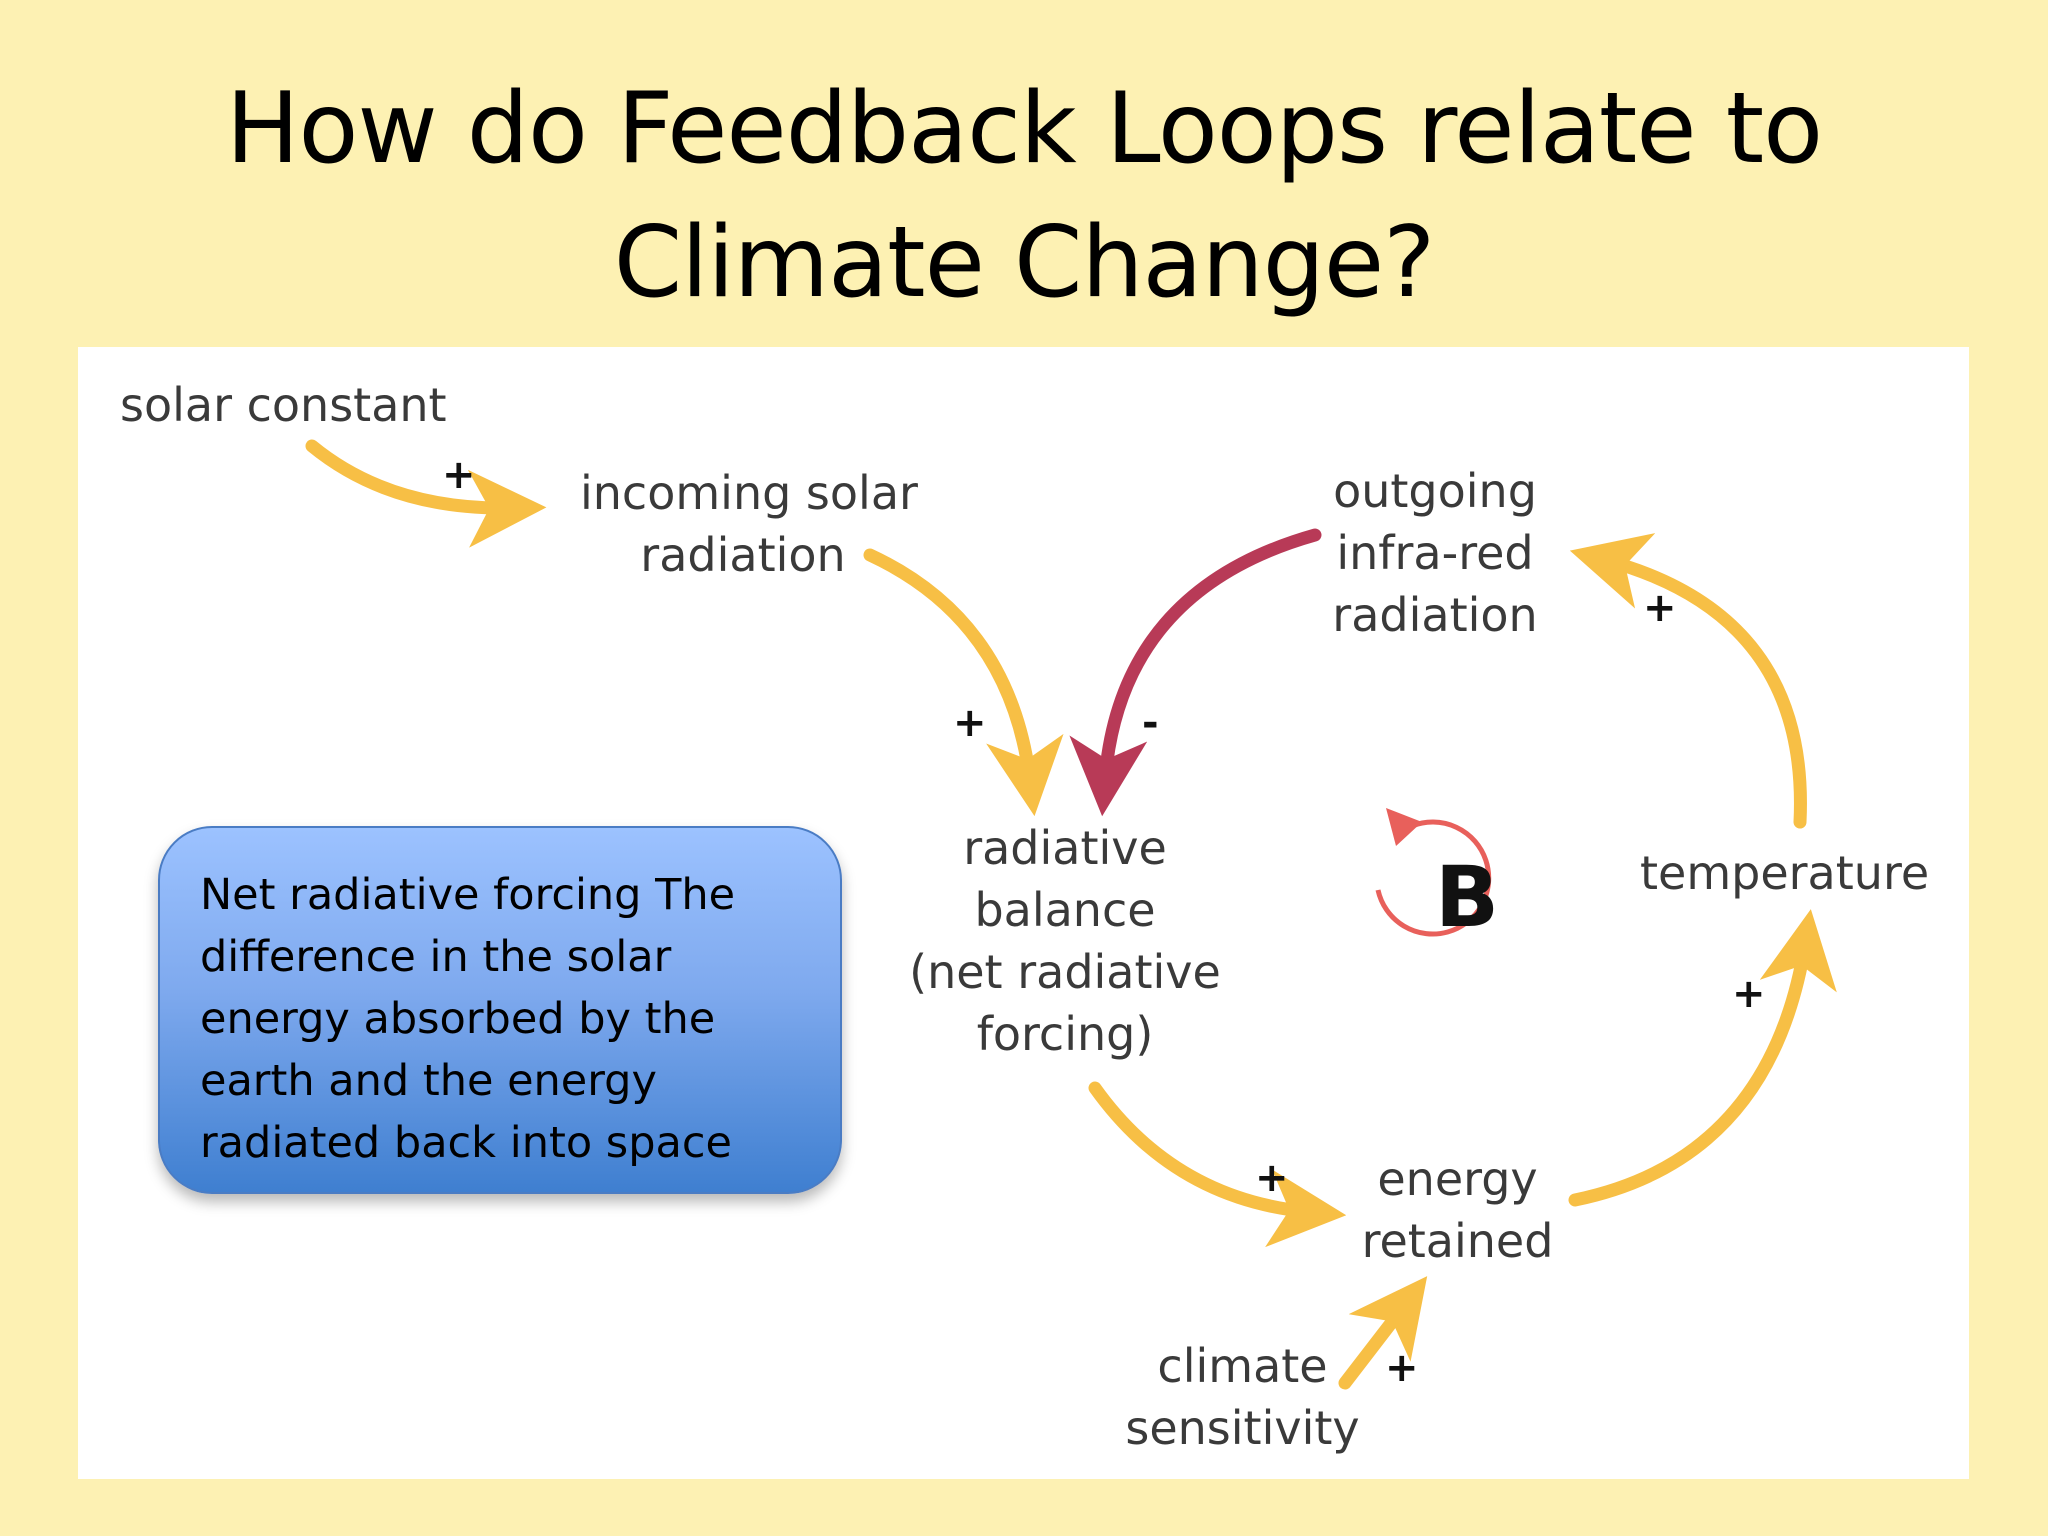  I want to click on outgoing-line-2: infra-red, so click(1435, 553).